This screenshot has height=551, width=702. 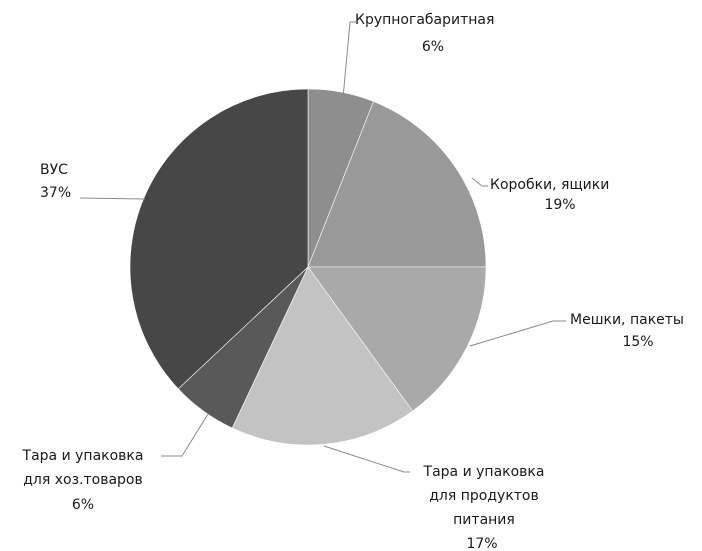 I want to click on label-vus-pct: 37%, so click(x=55, y=193).